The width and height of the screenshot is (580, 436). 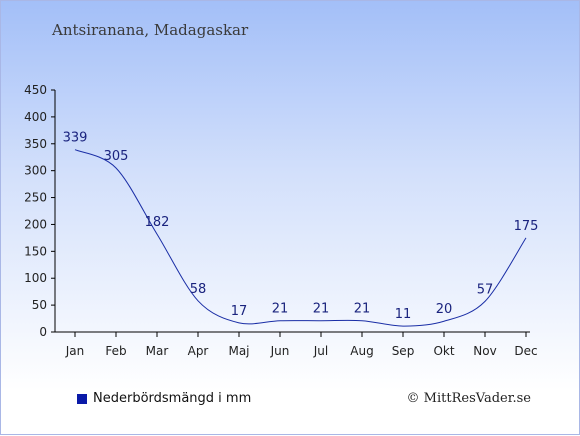 What do you see at coordinates (39, 305) in the screenshot?
I see `y-tick-label: 50` at bounding box center [39, 305].